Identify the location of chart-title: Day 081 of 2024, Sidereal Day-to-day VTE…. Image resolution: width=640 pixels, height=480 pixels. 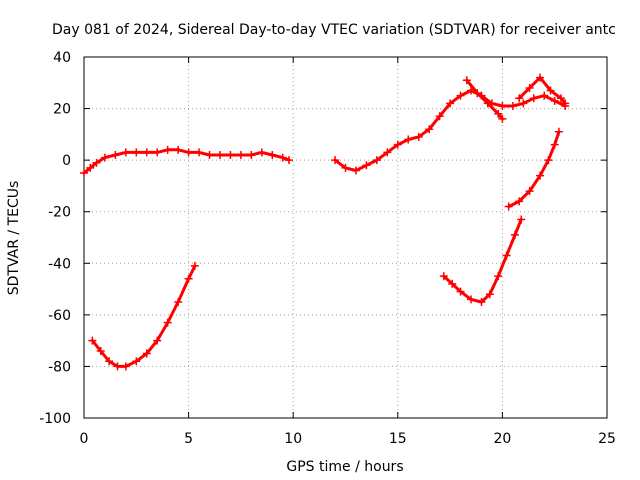
(334, 30).